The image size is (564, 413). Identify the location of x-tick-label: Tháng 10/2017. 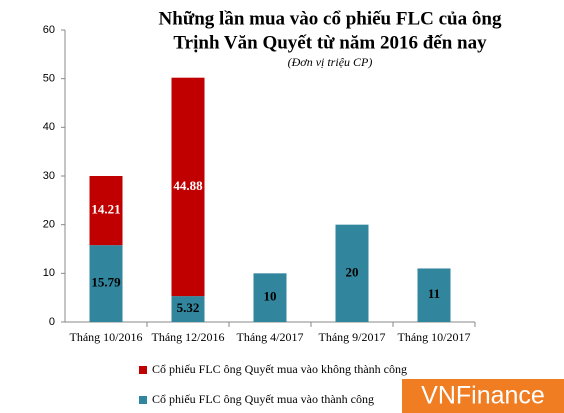
(434, 337).